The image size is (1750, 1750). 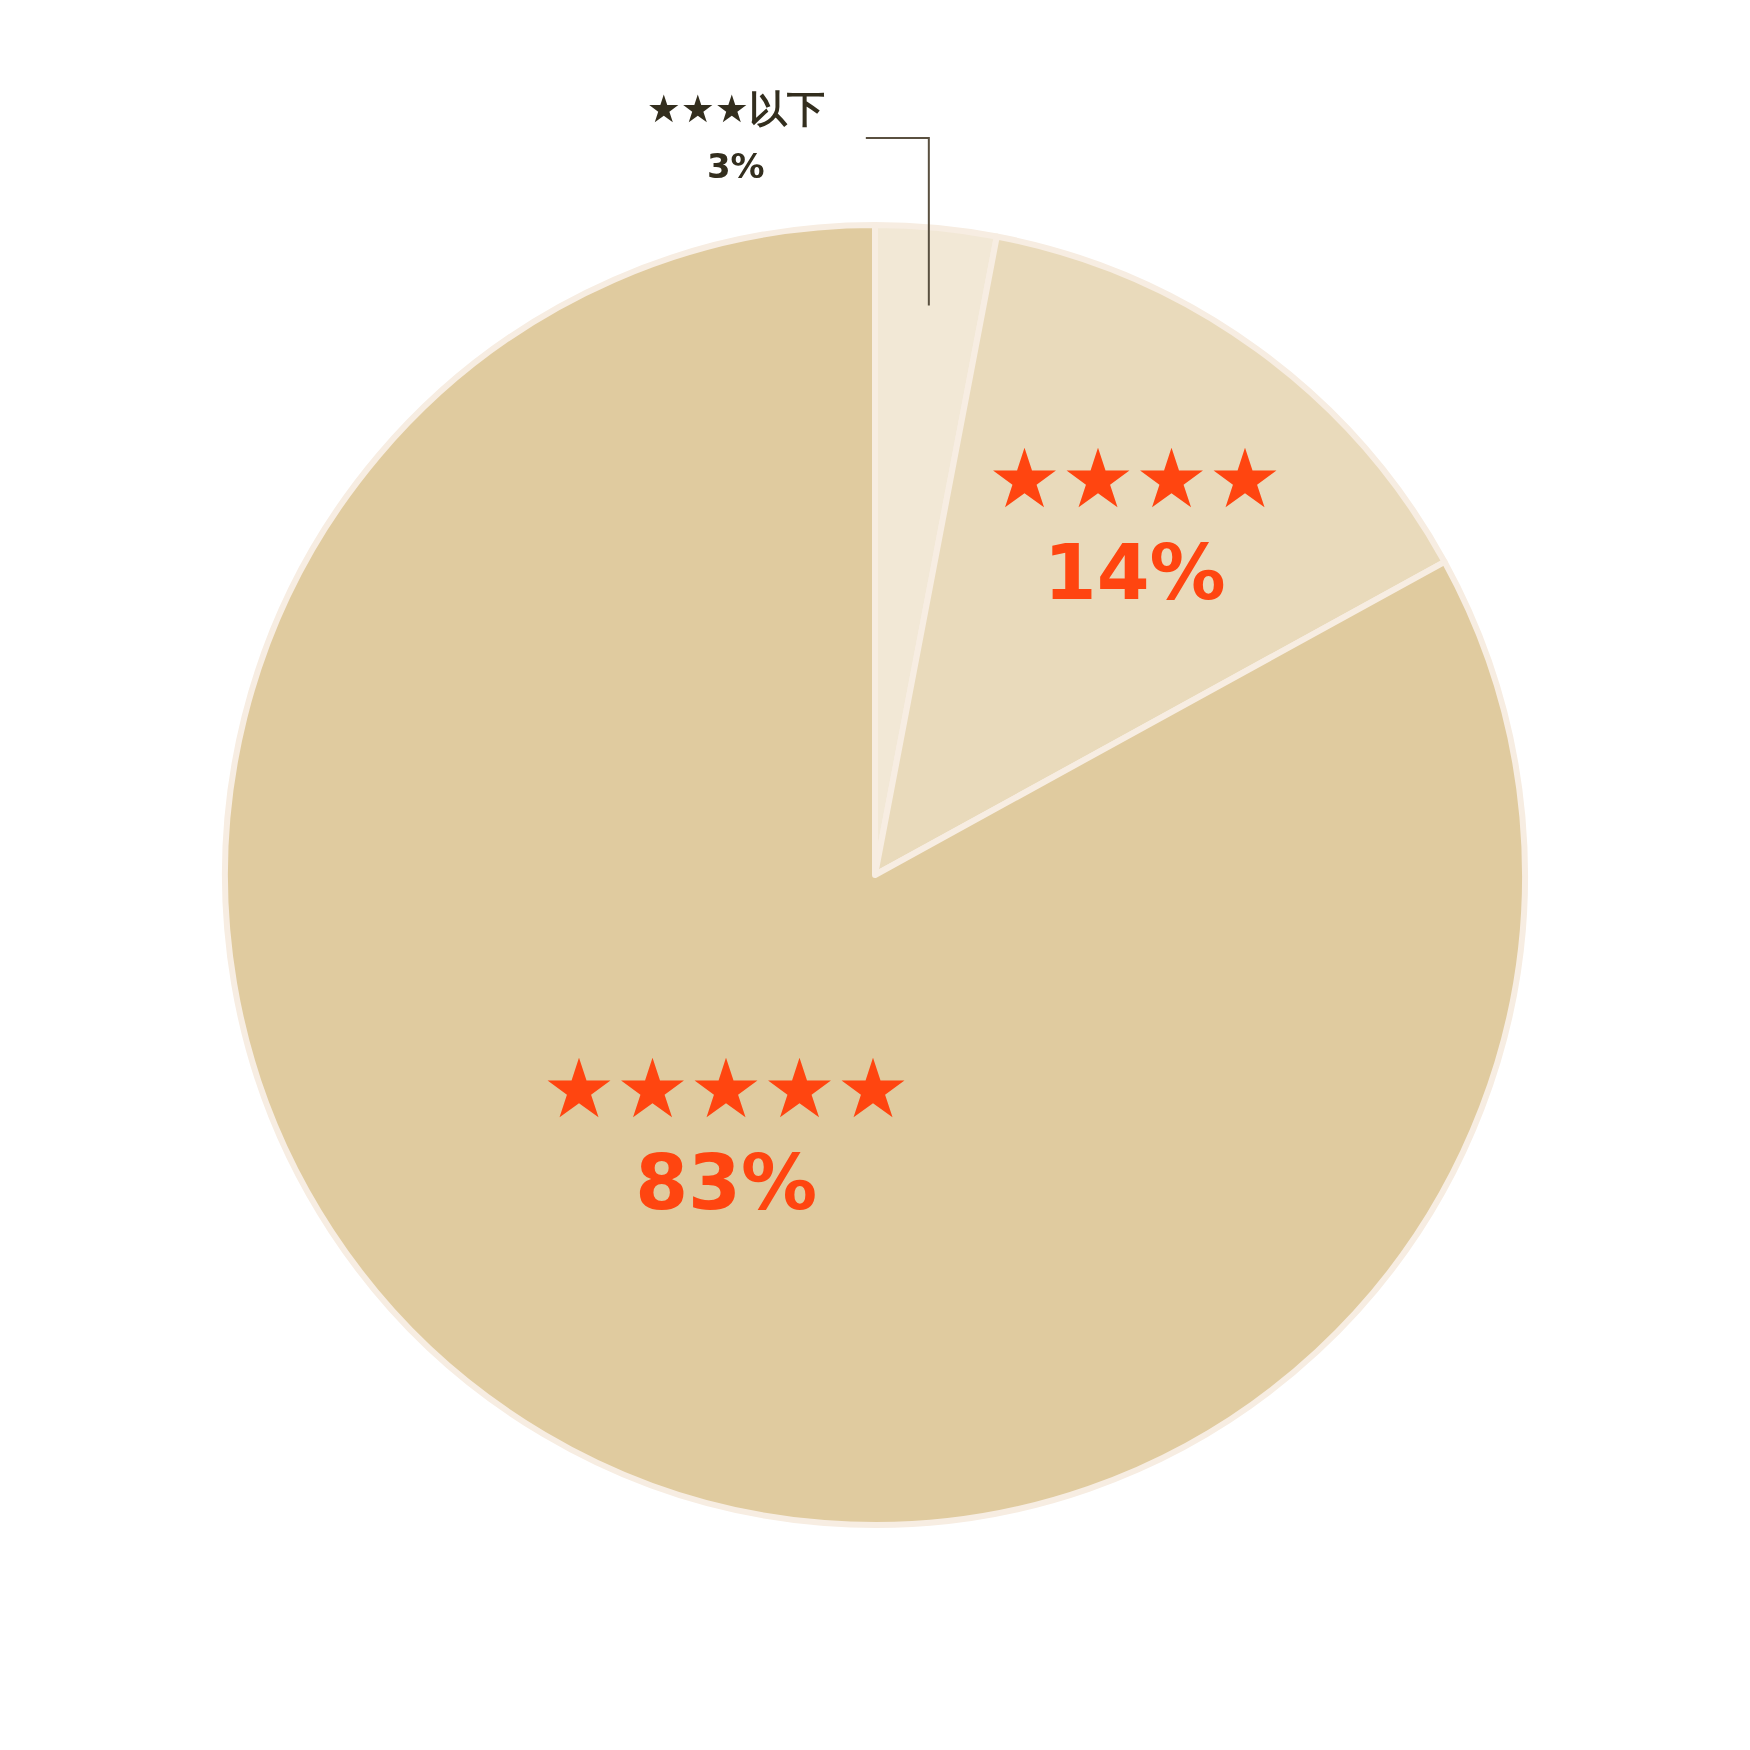 I want to click on slice-label: ★★★★★, so click(x=726, y=1088).